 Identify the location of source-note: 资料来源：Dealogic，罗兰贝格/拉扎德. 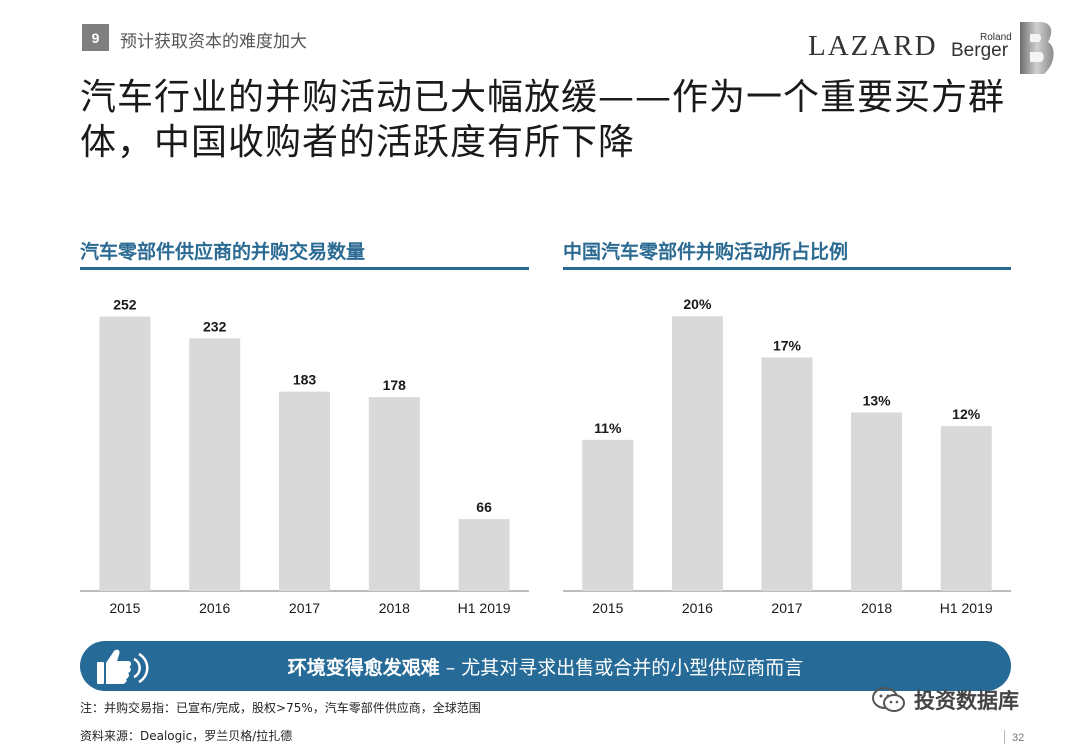
(186, 736).